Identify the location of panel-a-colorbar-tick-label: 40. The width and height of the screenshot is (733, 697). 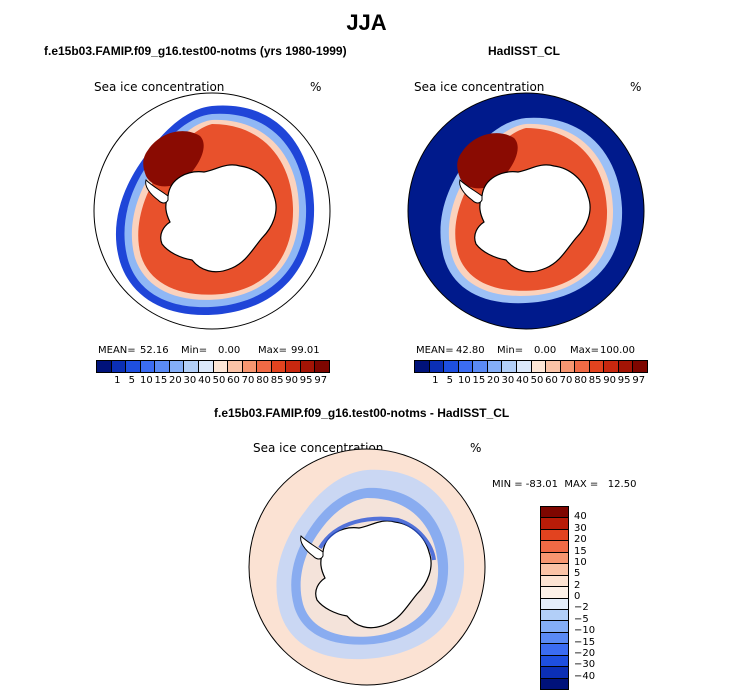
(204, 380).